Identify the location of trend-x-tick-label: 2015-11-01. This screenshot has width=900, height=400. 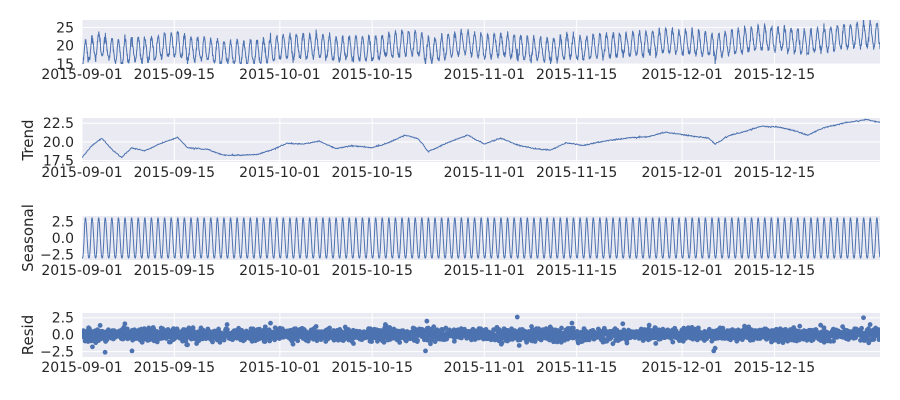
(484, 173).